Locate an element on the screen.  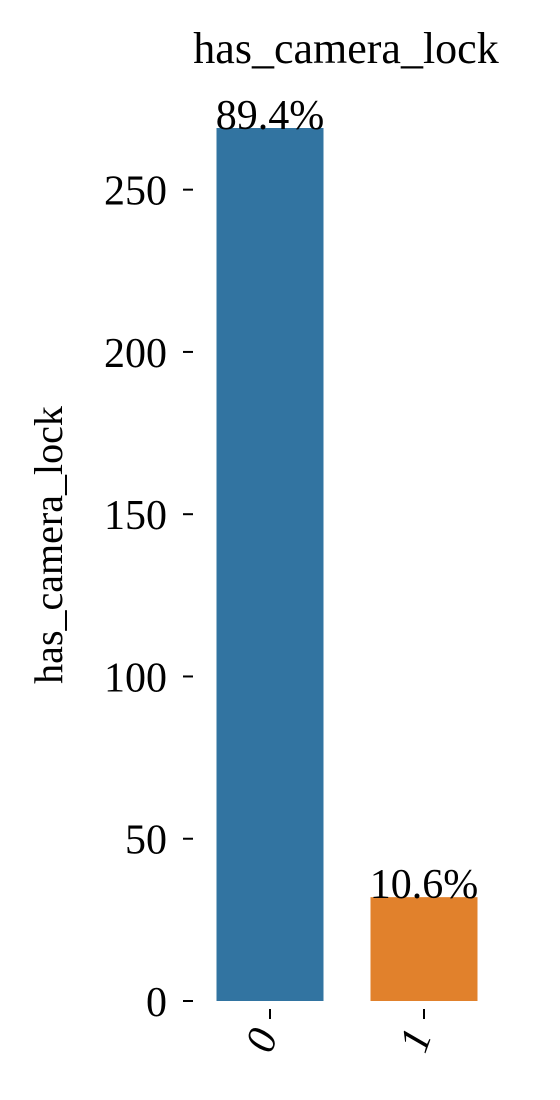
y-tick-label: 200 is located at coordinates (135, 354).